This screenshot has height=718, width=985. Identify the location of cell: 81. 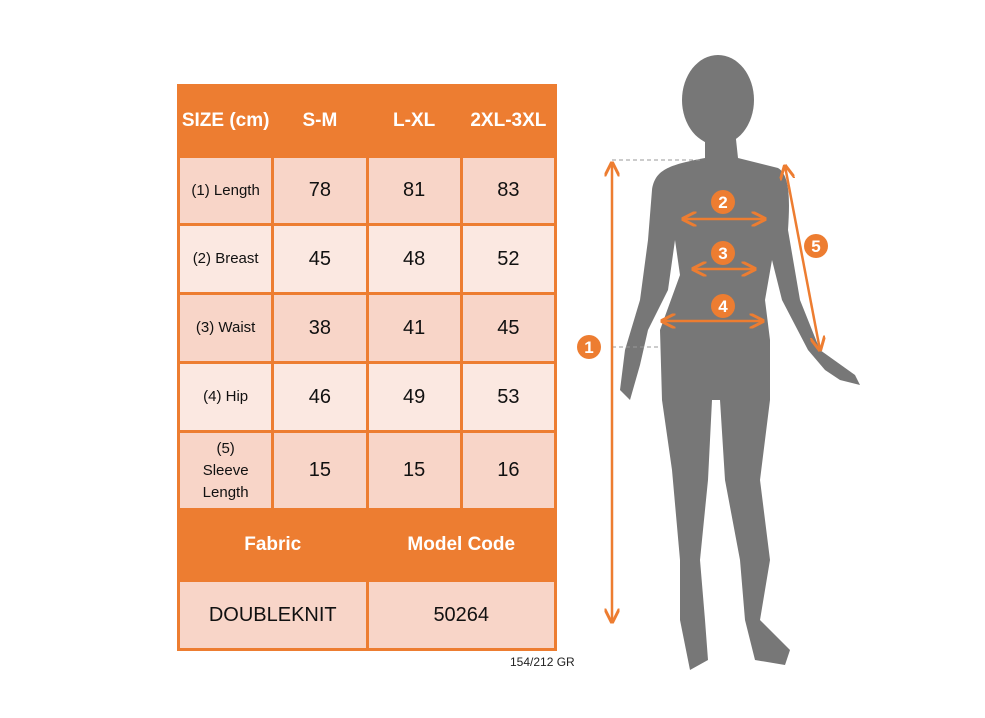
(414, 190).